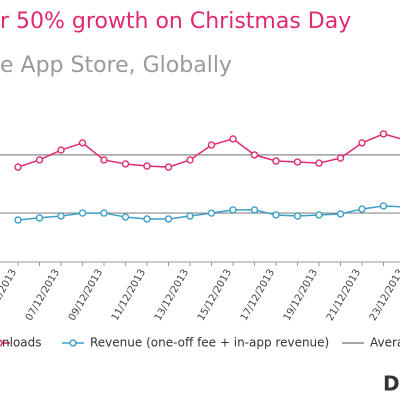 This screenshot has height=400, width=400. Describe the element at coordinates (385, 343) in the screenshot. I see `legend-label: Avera` at that location.